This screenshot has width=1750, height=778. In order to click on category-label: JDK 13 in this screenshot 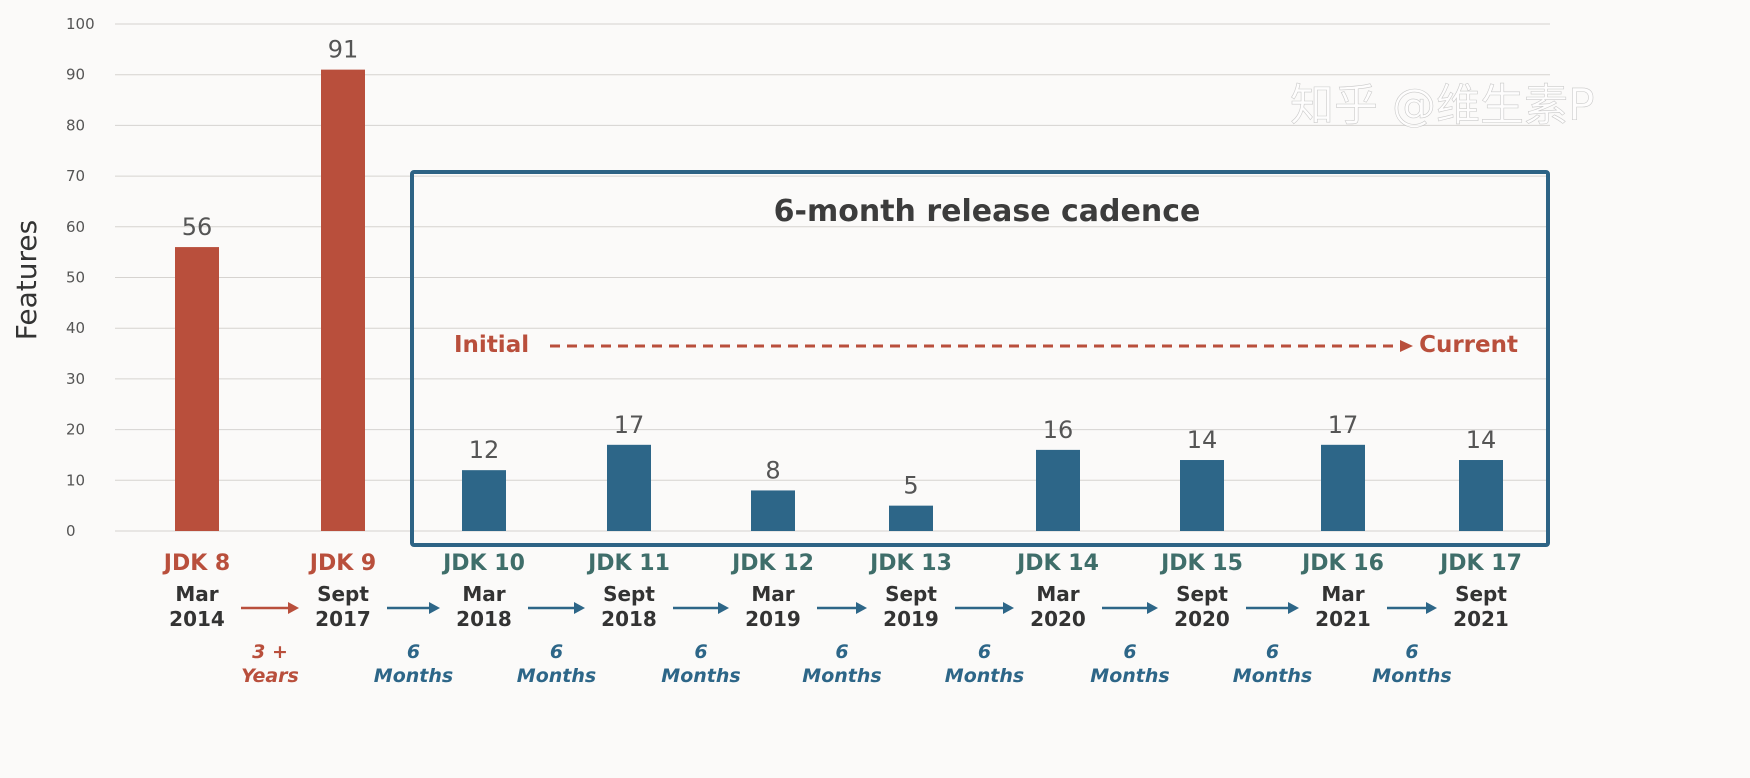, I will do `click(910, 563)`.